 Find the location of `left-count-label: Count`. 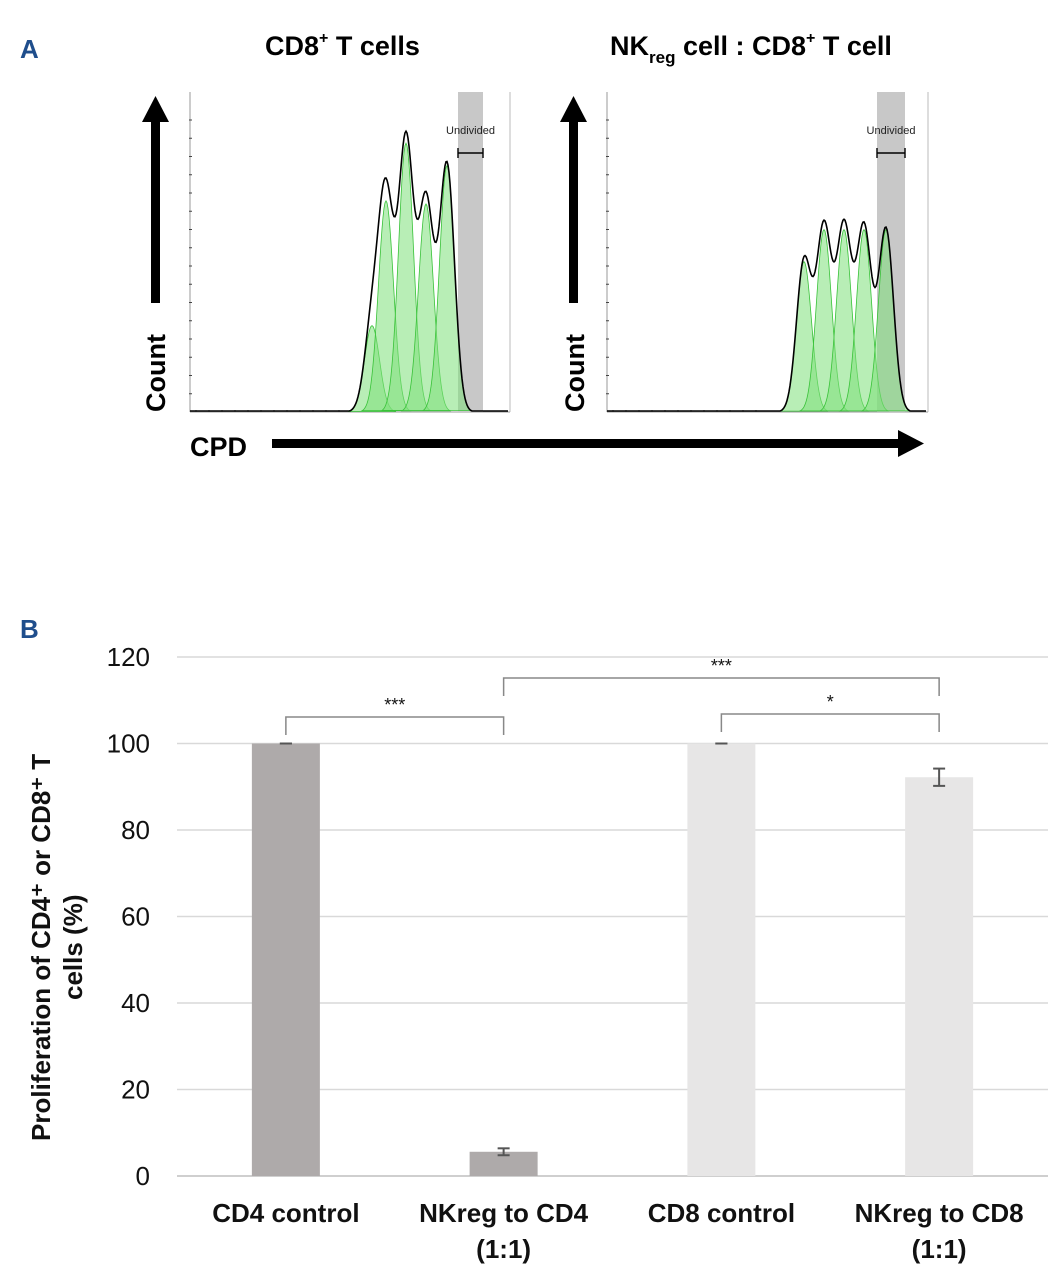

left-count-label: Count is located at coordinates (156, 373).